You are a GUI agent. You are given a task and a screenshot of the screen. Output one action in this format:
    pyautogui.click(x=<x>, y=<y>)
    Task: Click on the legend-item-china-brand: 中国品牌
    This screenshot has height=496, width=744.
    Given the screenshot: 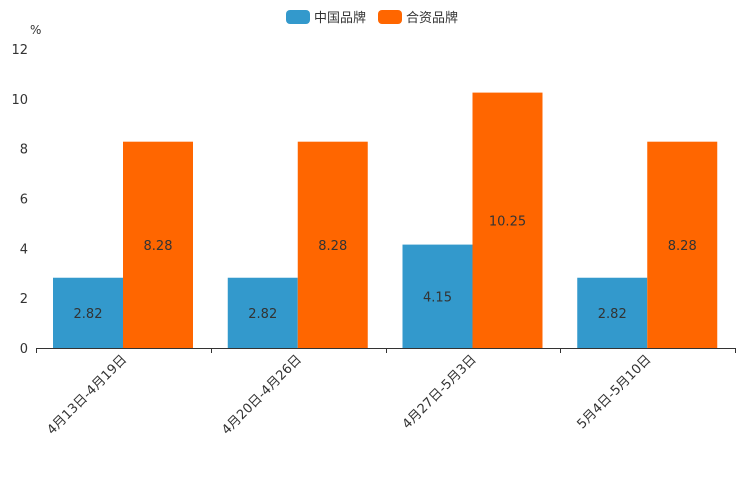 What is the action you would take?
    pyautogui.click(x=325, y=16)
    